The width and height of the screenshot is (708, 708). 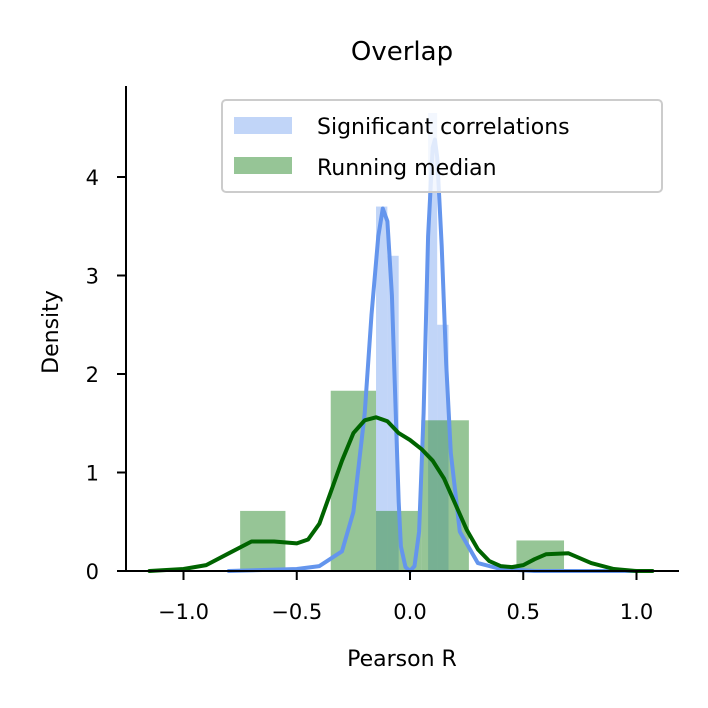 I want to click on x-tick-label-2: 0.0, so click(x=409, y=612).